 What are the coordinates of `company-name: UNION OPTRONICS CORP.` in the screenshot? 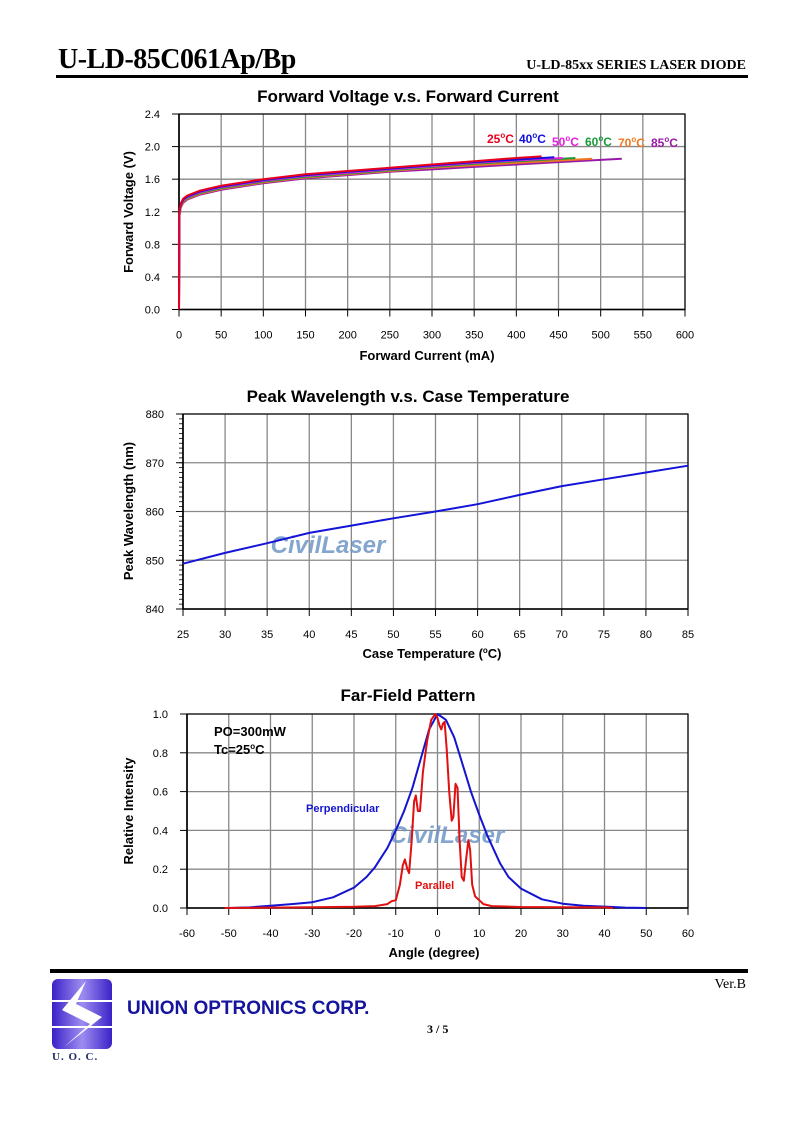 It's located at (248, 1008).